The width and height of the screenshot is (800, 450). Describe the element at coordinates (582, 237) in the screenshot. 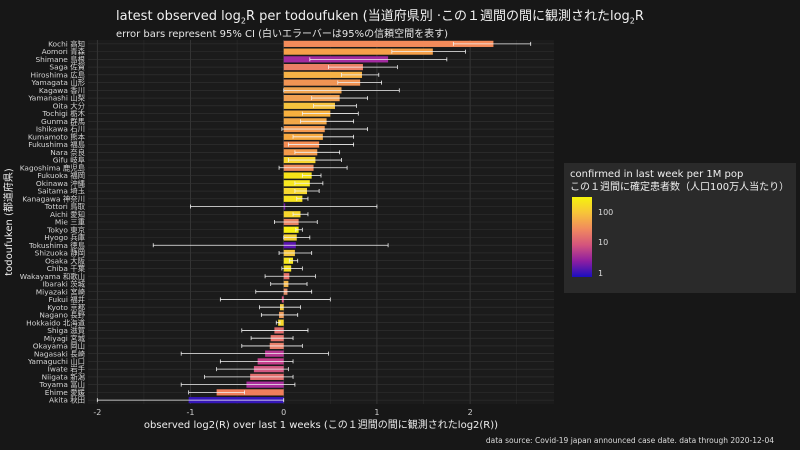

I see `legend-colorbar` at that location.